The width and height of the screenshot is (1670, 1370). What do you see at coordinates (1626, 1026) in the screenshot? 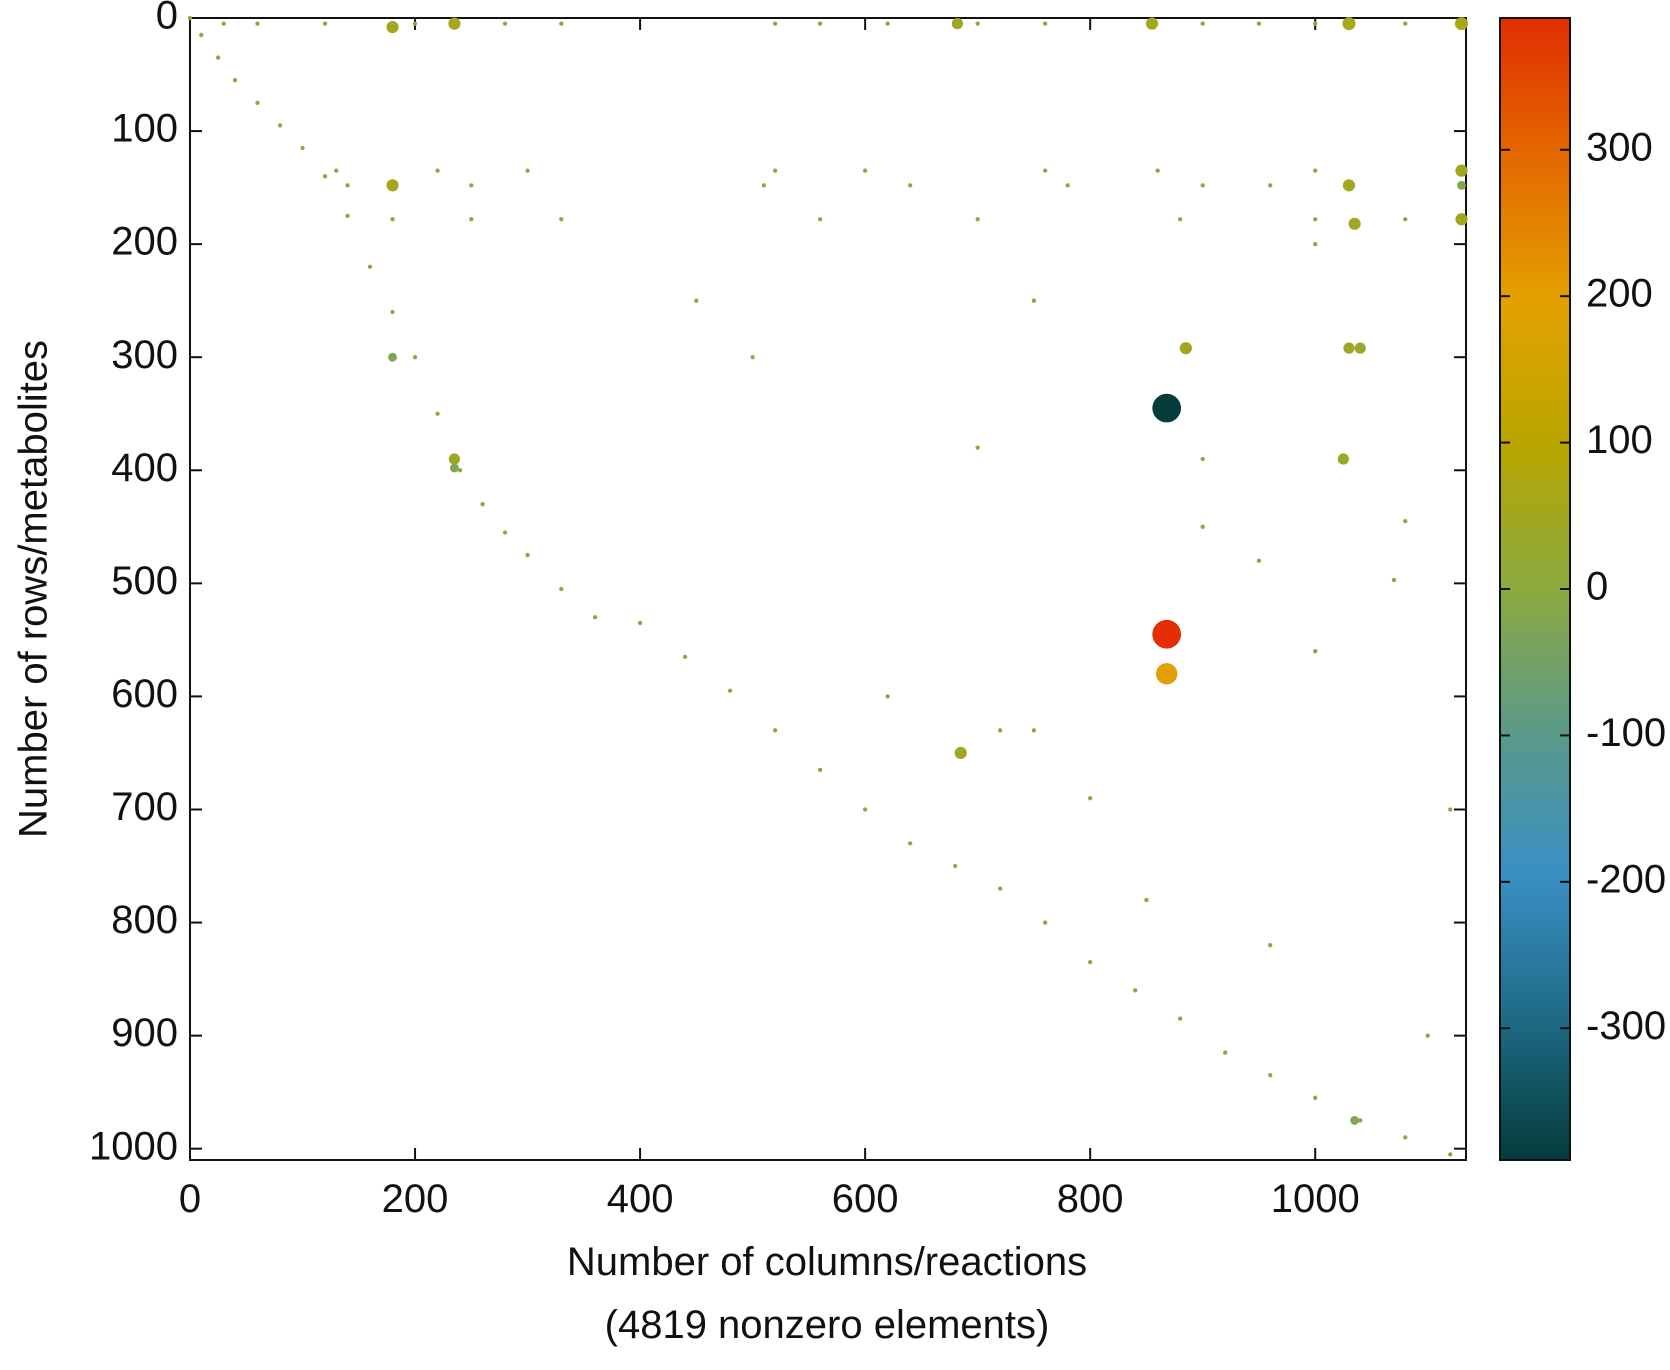
I see `colorbar-tick-label: -300` at bounding box center [1626, 1026].